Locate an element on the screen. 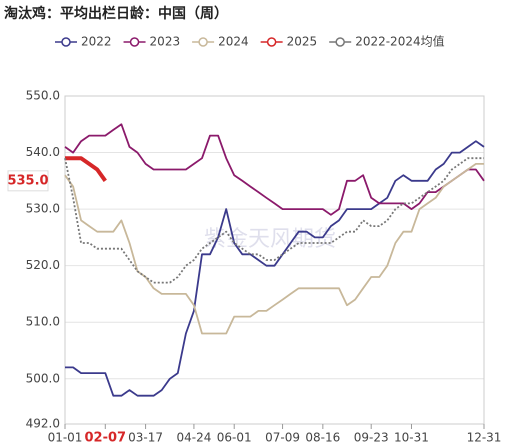 Image resolution: width=505 pixels, height=447 pixels. y-tick-label: 550.0 is located at coordinates (43, 96).